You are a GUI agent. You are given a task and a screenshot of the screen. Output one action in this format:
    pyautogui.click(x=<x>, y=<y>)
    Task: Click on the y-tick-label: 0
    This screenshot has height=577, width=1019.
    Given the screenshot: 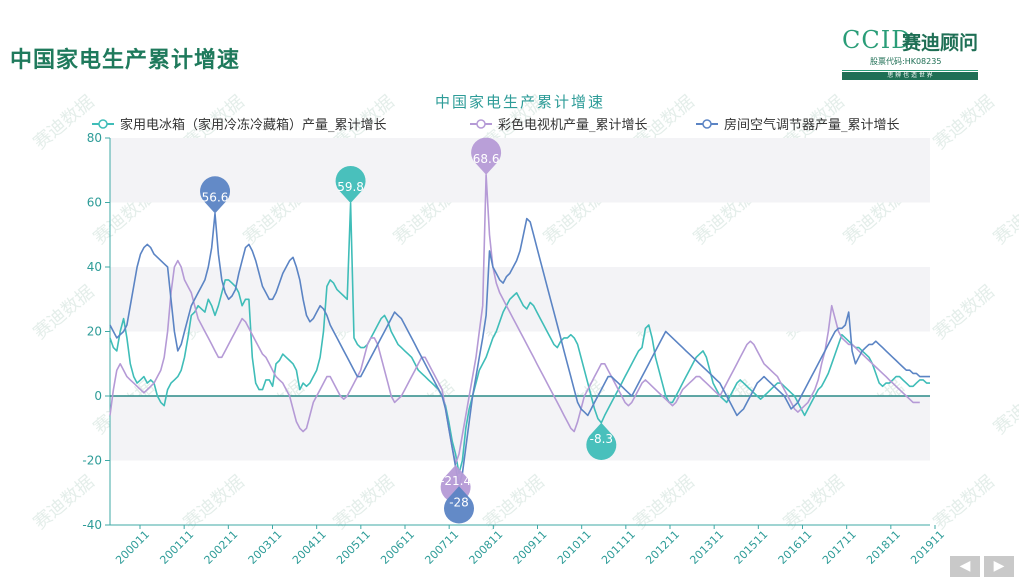 What is the action you would take?
    pyautogui.click(x=98, y=396)
    